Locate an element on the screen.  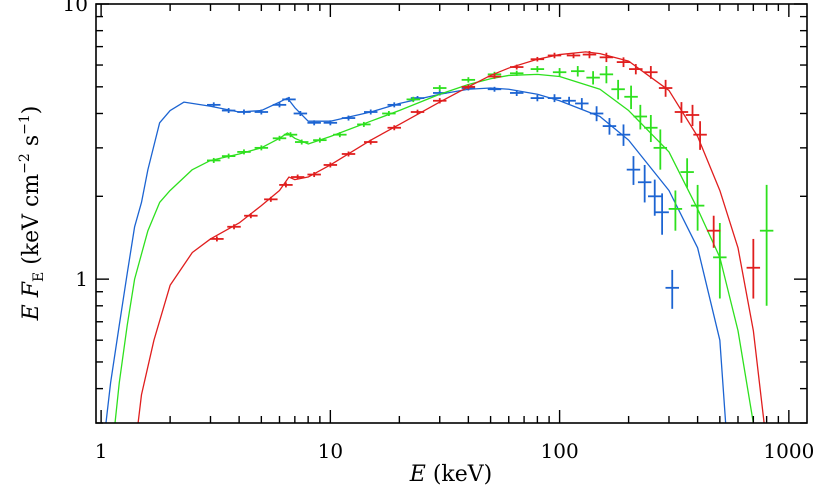
x-tick-label-100: 100 is located at coordinates (560, 451).